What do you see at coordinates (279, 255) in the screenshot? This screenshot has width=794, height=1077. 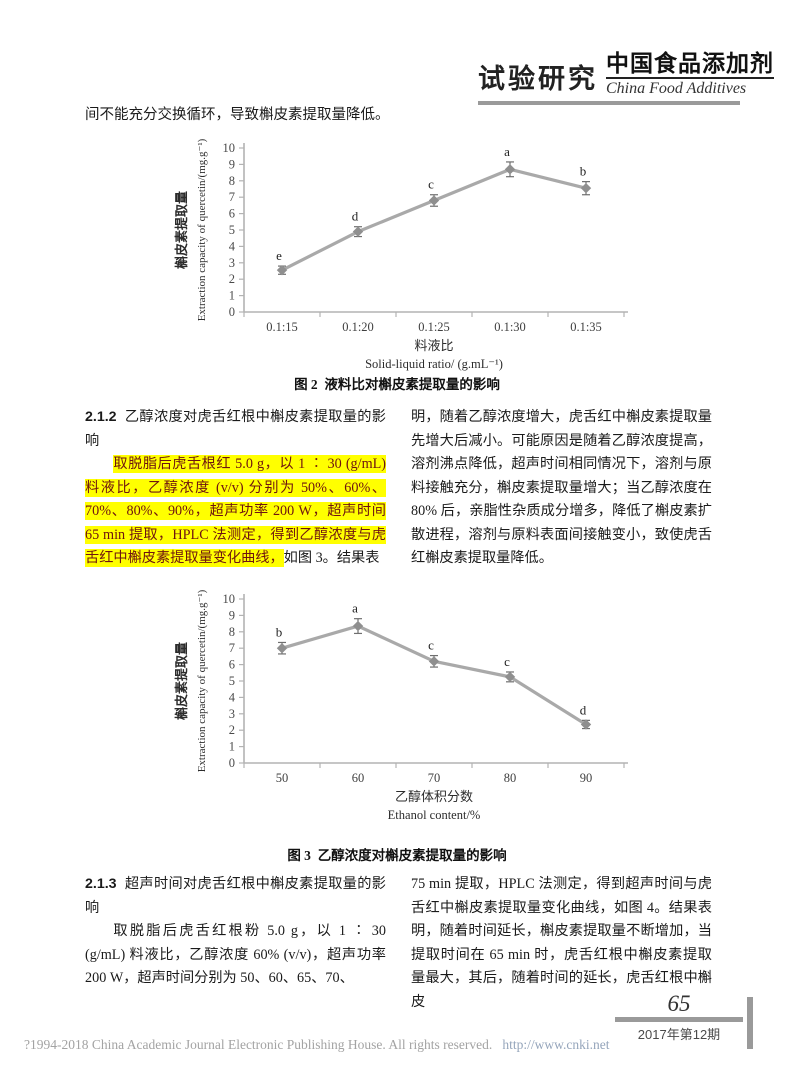 I see `svg-text: e` at bounding box center [279, 255].